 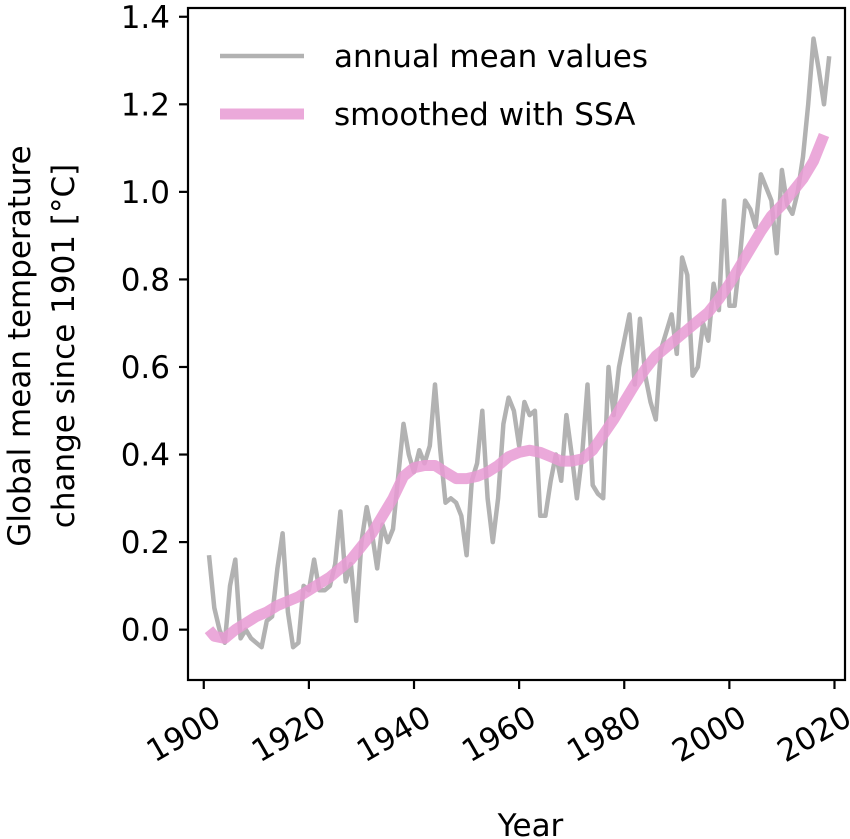 I want to click on x-axis: 1900 1920 1940 1960 1980 2000 2020, so click(x=495, y=725).